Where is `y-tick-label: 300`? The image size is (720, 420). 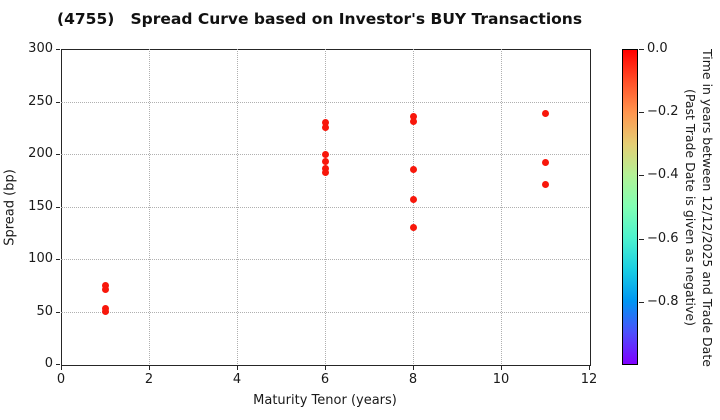 y-tick-label: 300 is located at coordinates (40, 48).